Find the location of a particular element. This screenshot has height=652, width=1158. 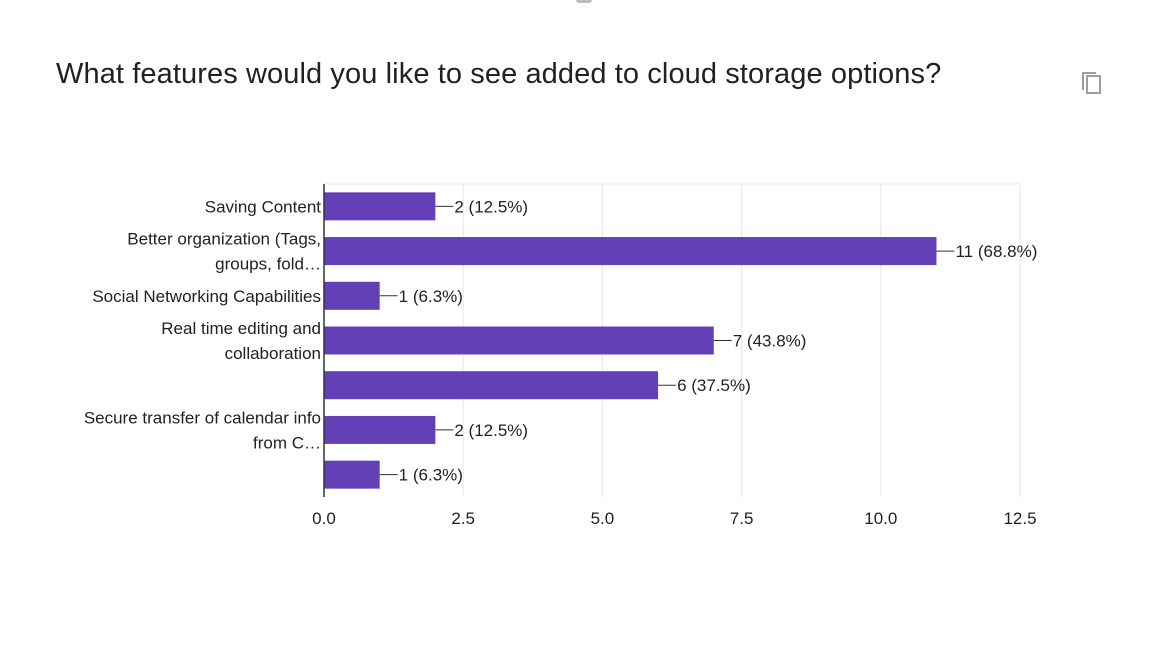

data-label: 7 (43.8%) is located at coordinates (770, 341).